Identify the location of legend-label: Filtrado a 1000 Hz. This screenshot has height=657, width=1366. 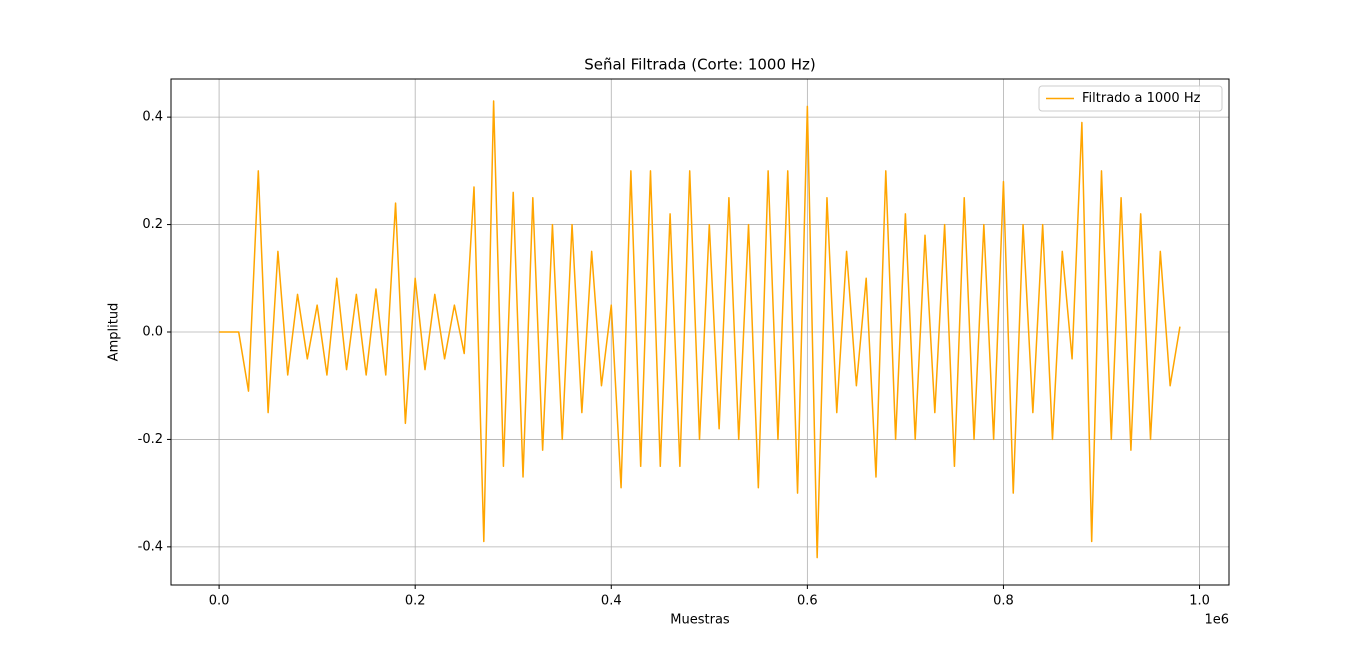
(1141, 98).